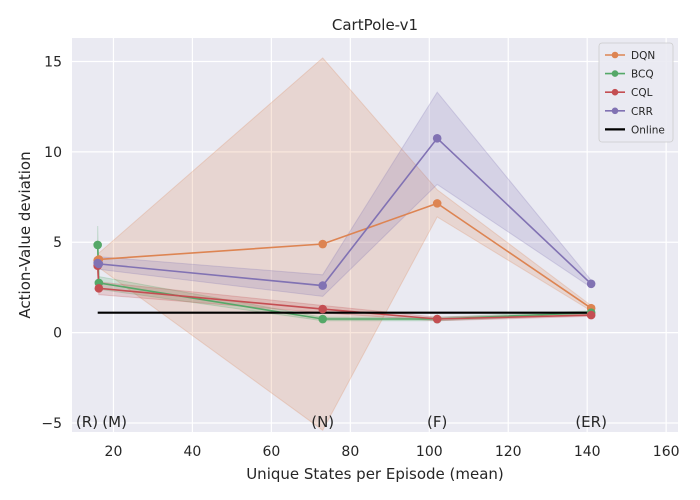 The width and height of the screenshot is (700, 500). Describe the element at coordinates (587, 452) in the screenshot. I see `x-tick-label: 140` at that location.